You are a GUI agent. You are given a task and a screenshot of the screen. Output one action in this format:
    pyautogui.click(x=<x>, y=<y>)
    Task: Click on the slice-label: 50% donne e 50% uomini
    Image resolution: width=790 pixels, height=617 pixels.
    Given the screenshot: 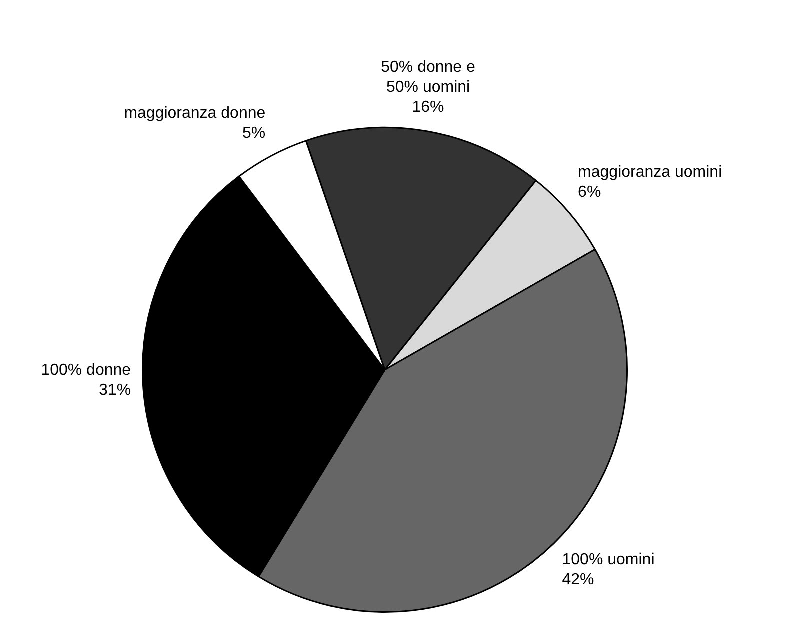 What is the action you would take?
    pyautogui.click(x=428, y=77)
    